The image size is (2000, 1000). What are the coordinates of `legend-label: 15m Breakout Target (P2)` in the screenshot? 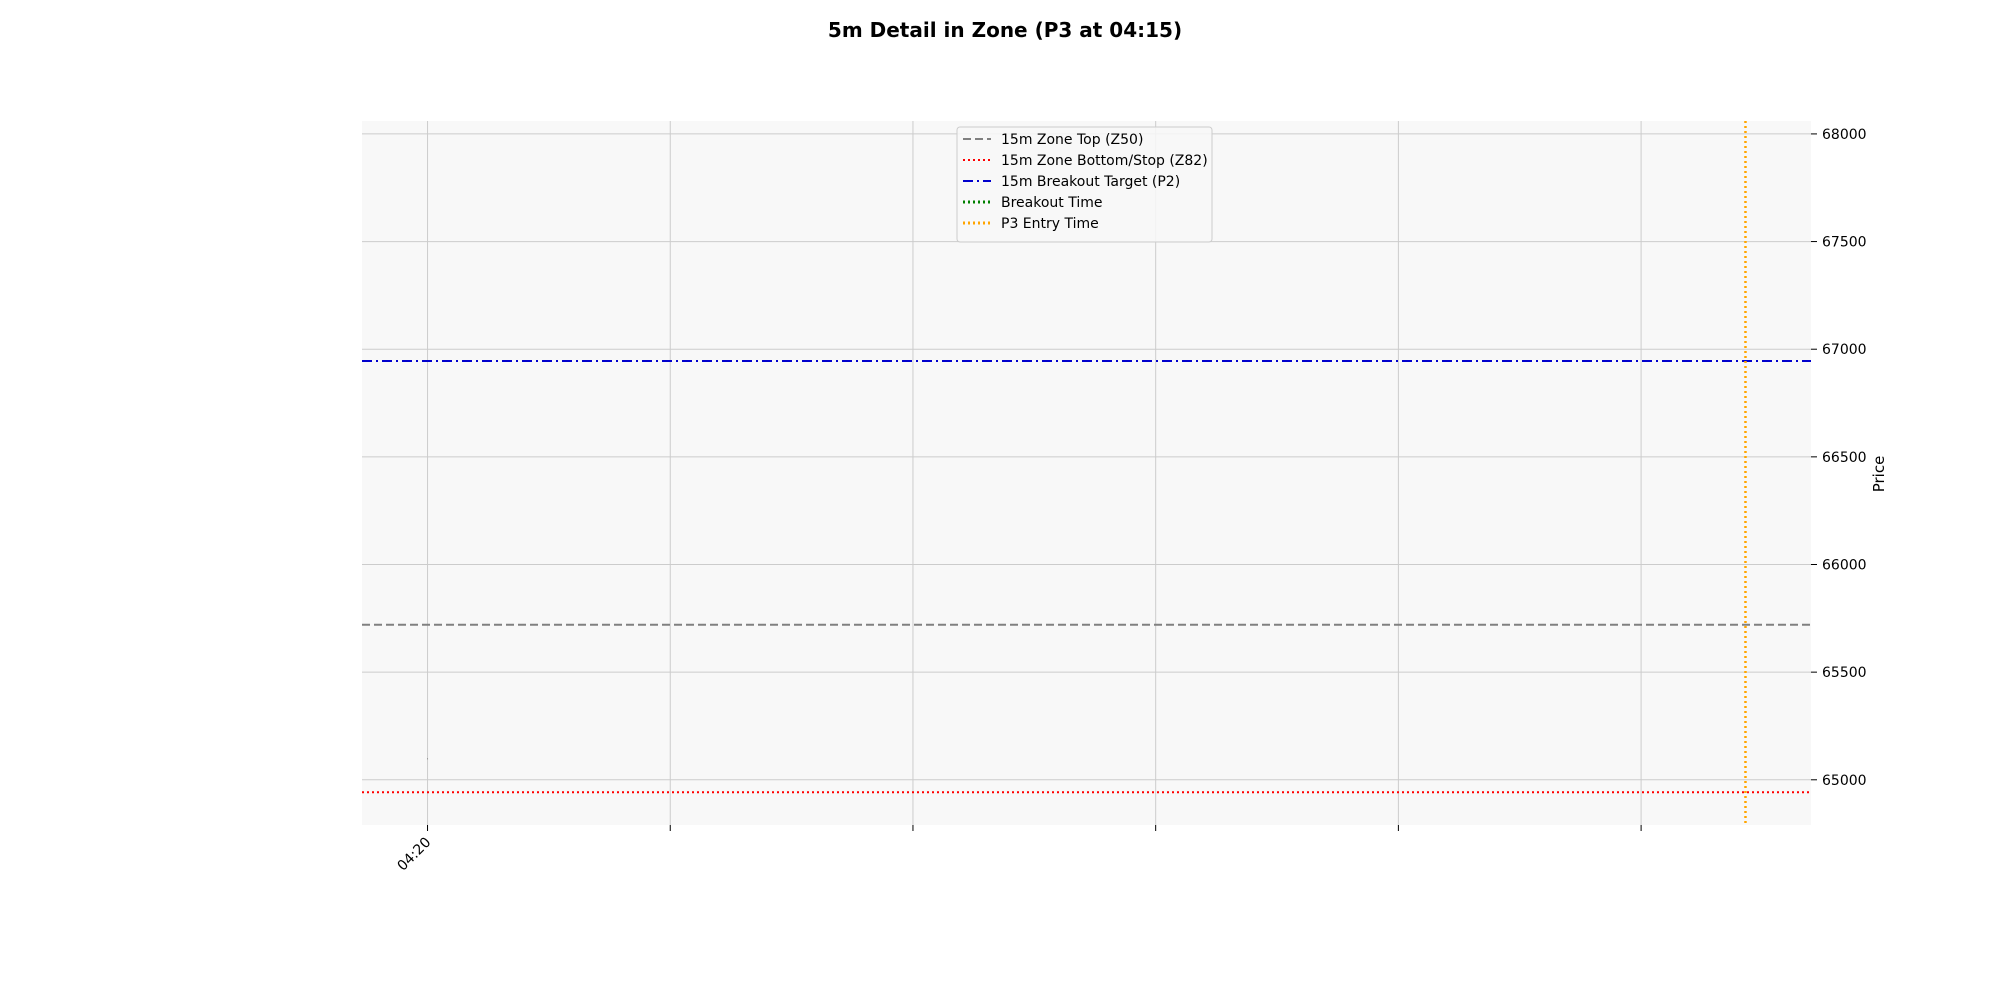 It's located at (1090, 182).